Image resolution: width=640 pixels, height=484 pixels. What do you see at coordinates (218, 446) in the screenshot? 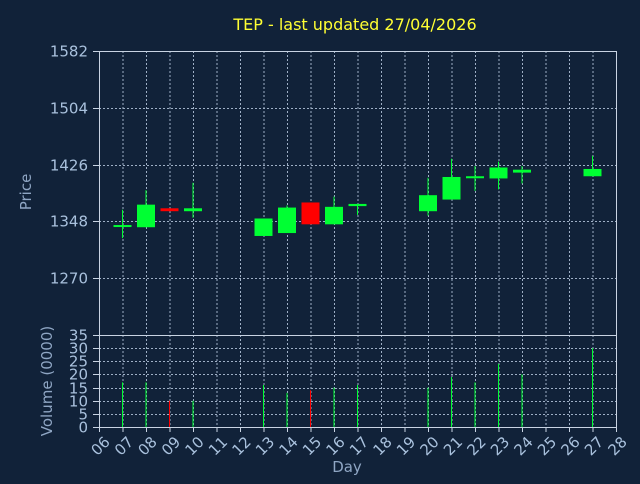
I see `day-tick-label: 11` at bounding box center [218, 446].